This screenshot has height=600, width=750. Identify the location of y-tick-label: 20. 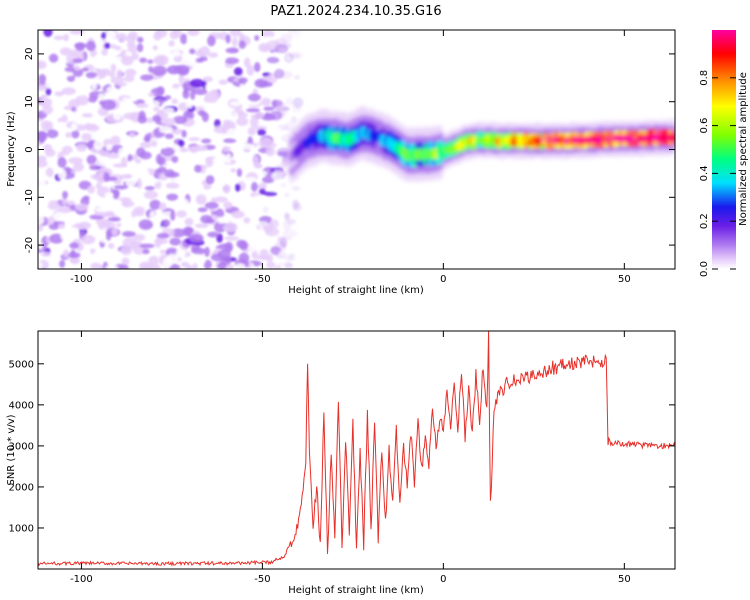
(29, 54).